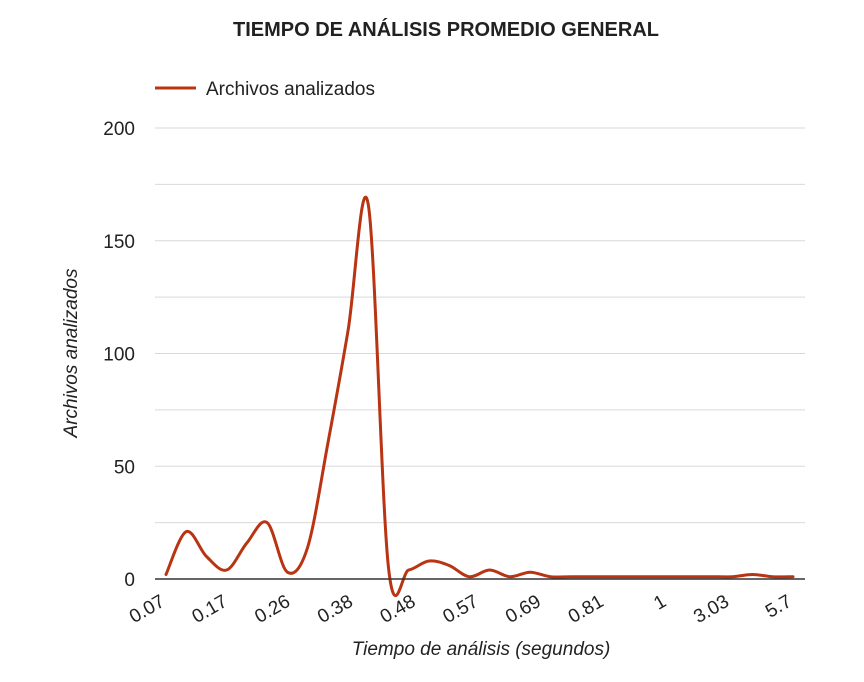 The height and width of the screenshot is (682, 864). Describe the element at coordinates (586, 609) in the screenshot. I see `x-tick-label: 0.81` at that location.